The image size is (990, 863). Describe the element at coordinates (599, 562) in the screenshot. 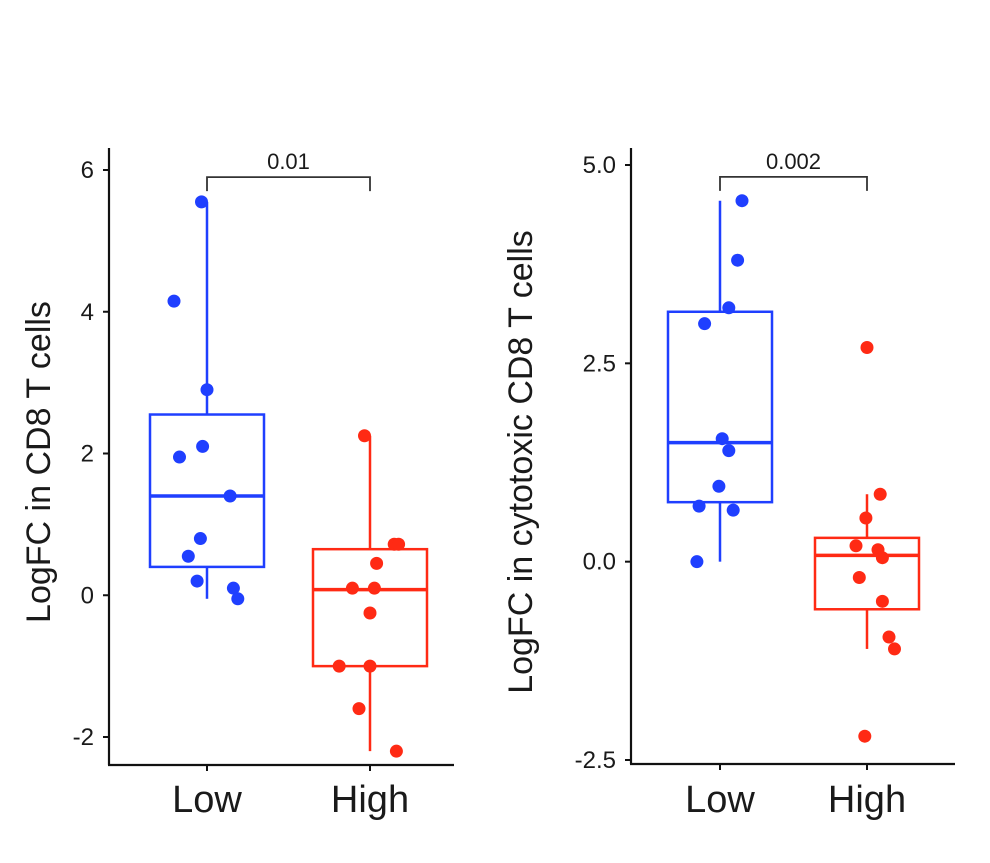

I see `y-tick-label: 0.0` at that location.